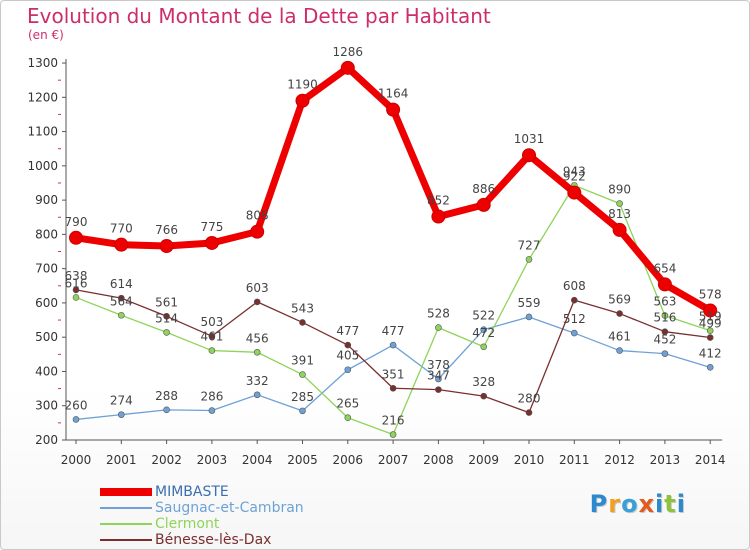  Describe the element at coordinates (438, 365) in the screenshot. I see `data-label: 378` at that location.